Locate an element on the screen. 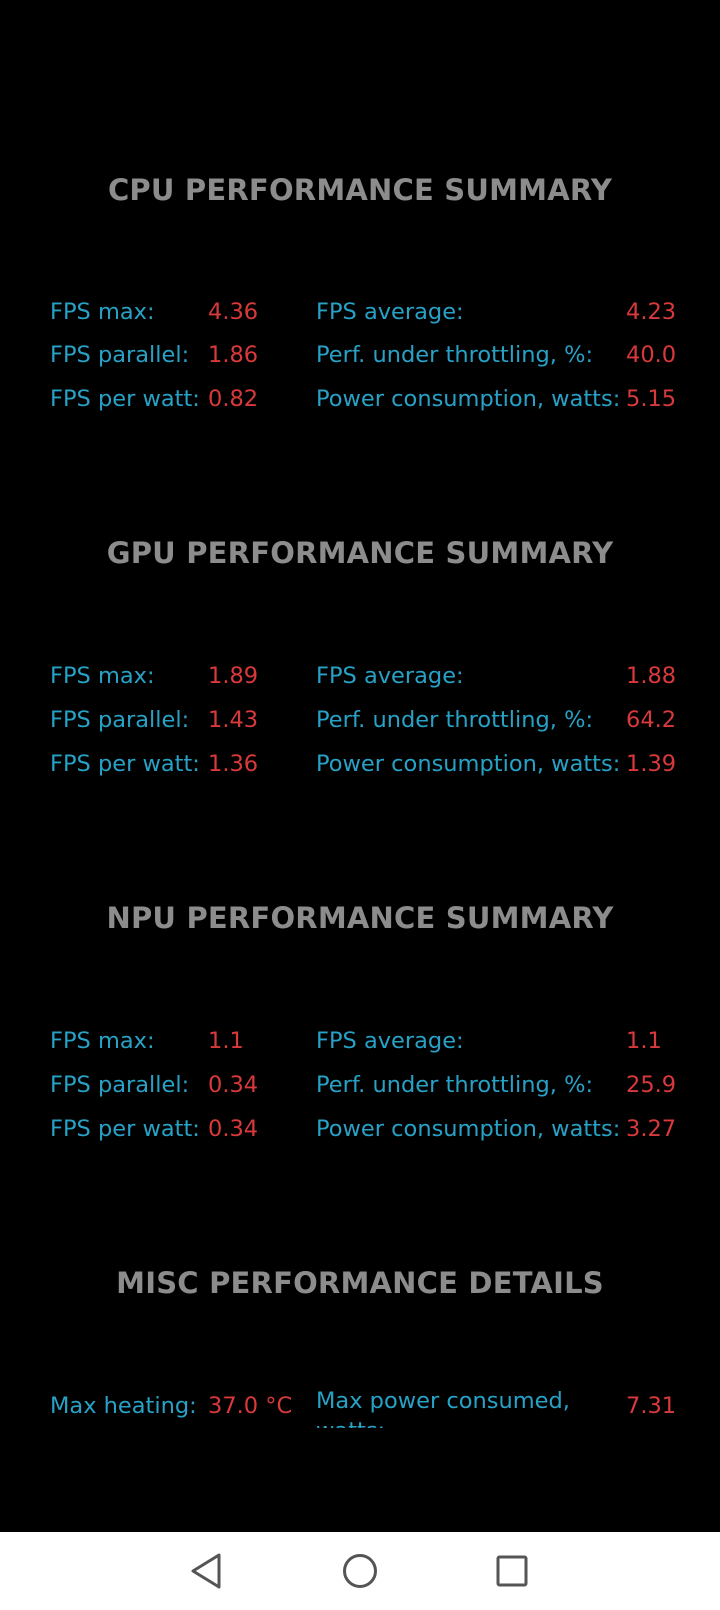 Image resolution: width=720 pixels, height=1610 pixels. fps-max-value: 1.89 is located at coordinates (233, 676).